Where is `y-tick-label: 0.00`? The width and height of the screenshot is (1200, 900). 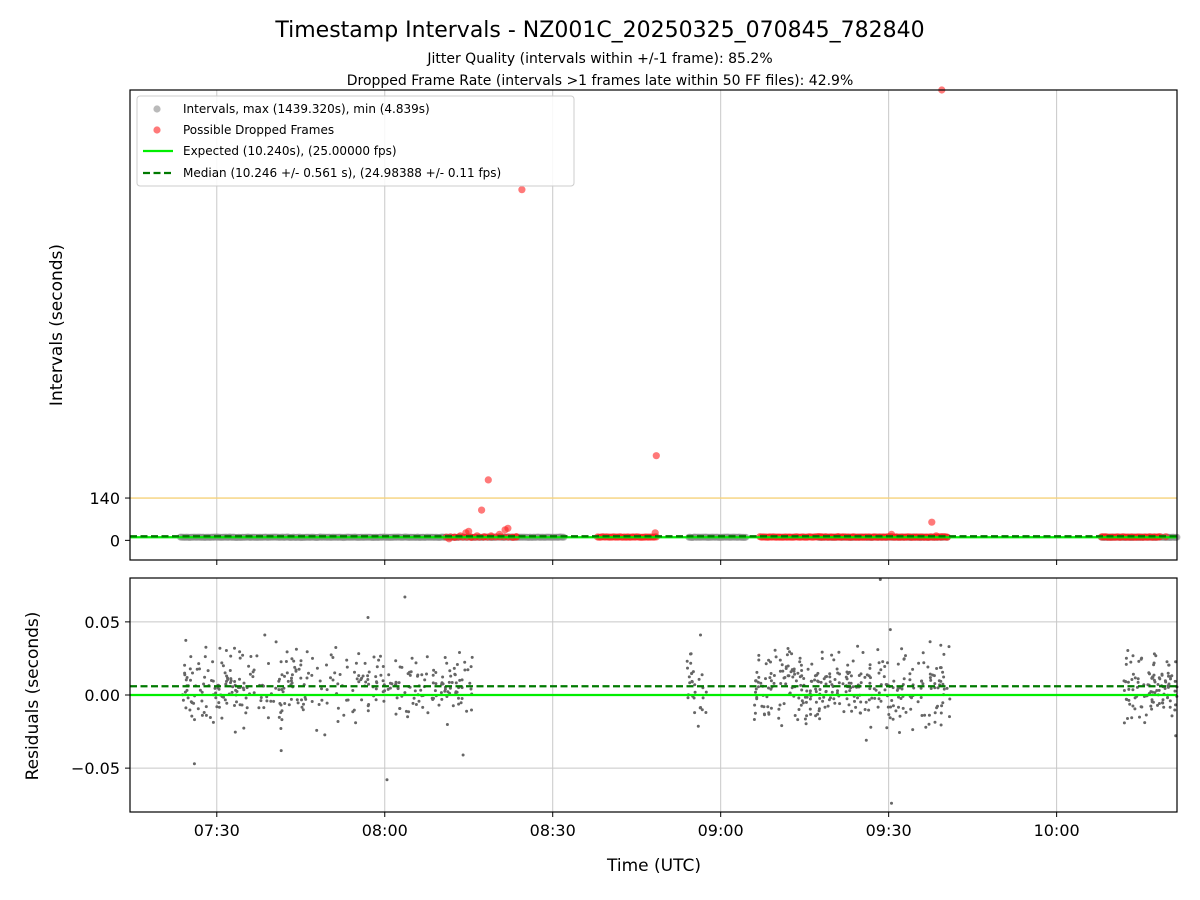 y-tick-label: 0.00 is located at coordinates (102, 695).